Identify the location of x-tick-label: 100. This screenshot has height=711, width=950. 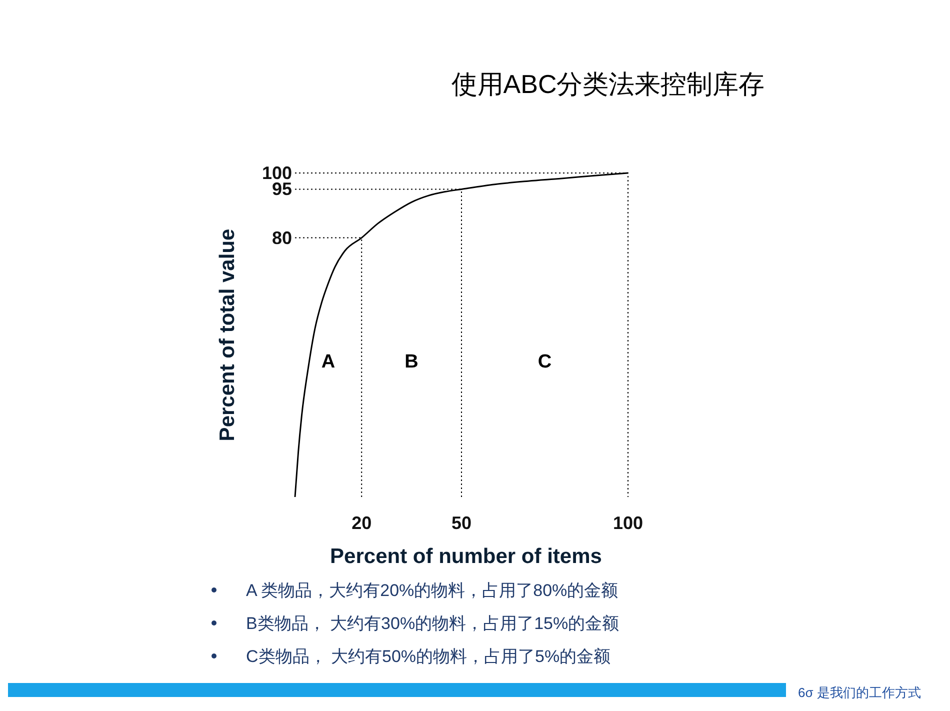
(628, 523).